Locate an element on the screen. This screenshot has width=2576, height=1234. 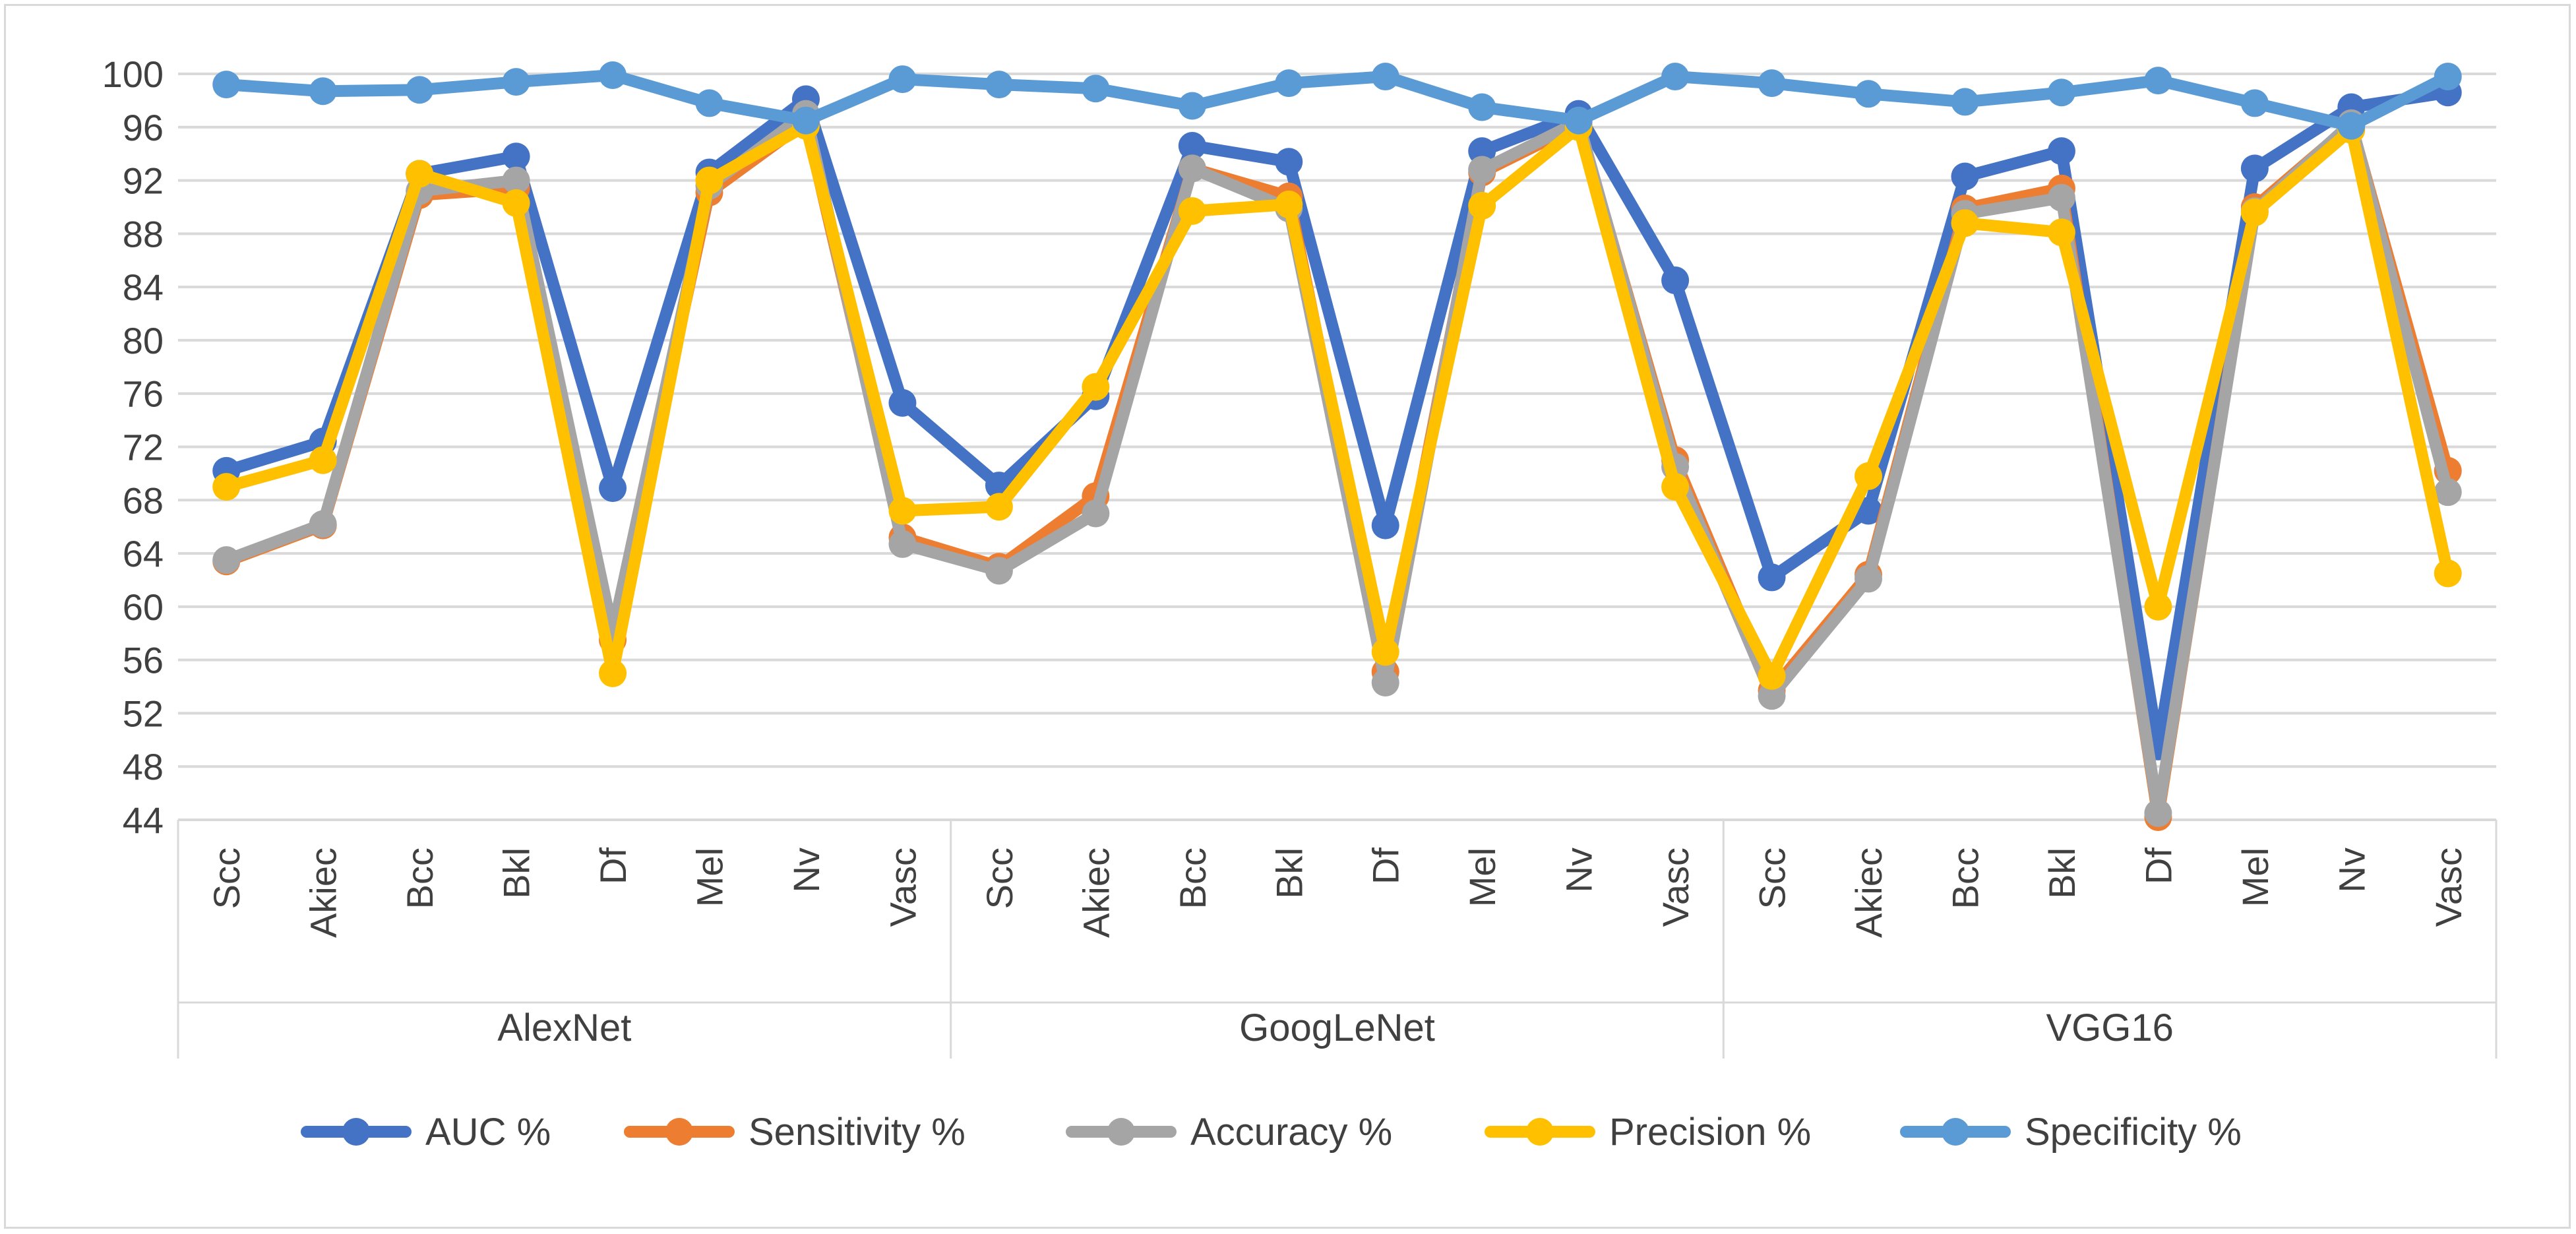
y-tick-label: 80 is located at coordinates (143, 340).